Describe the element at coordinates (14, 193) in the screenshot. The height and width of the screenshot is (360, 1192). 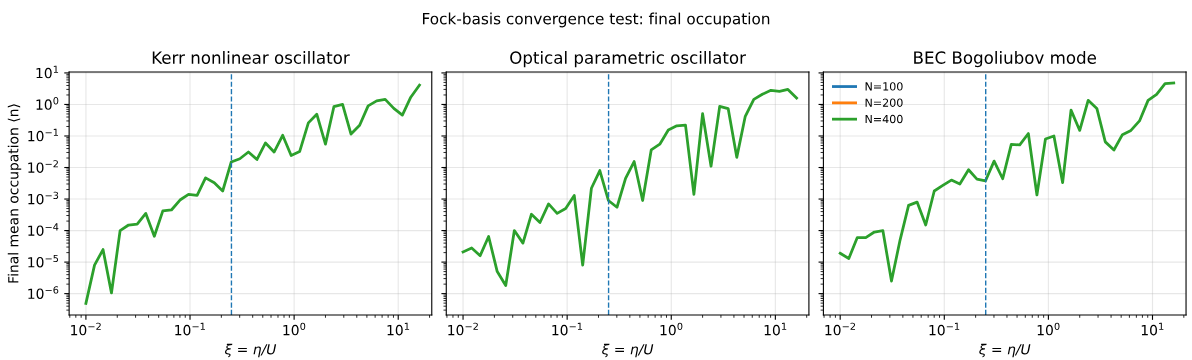
I see `y-axis-title: Final mean occupation ⟨n⟩` at that location.